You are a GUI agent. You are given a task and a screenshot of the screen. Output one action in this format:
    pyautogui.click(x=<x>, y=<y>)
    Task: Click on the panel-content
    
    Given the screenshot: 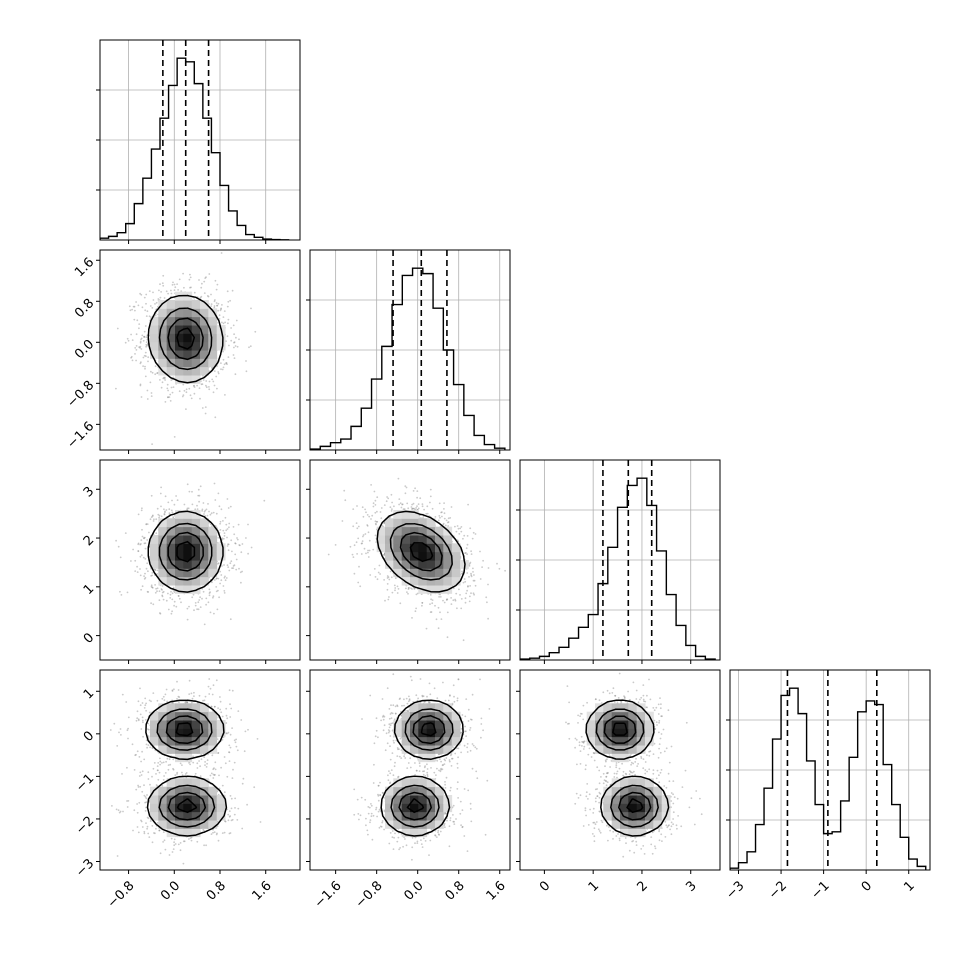 What is the action you would take?
    pyautogui.click(x=186, y=348)
    